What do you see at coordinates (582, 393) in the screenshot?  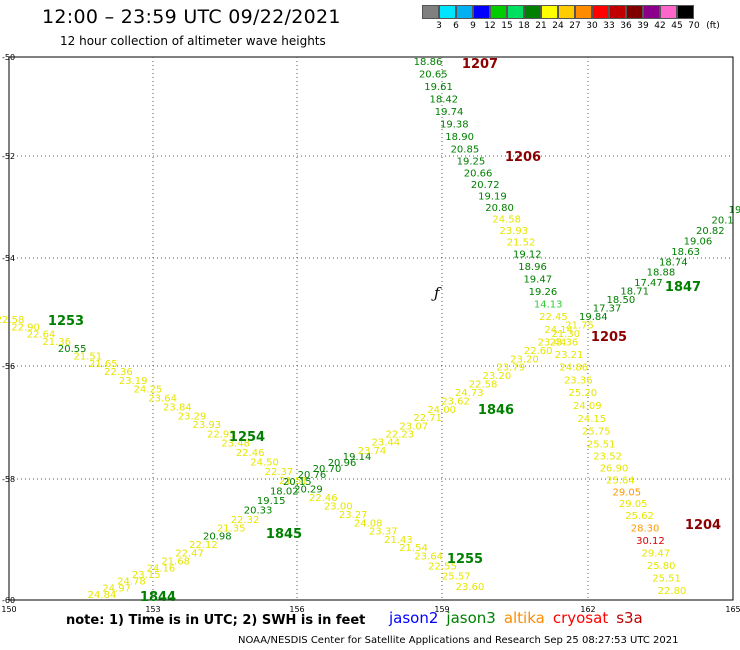 I see `wave-height-value: 25.20` at bounding box center [582, 393].